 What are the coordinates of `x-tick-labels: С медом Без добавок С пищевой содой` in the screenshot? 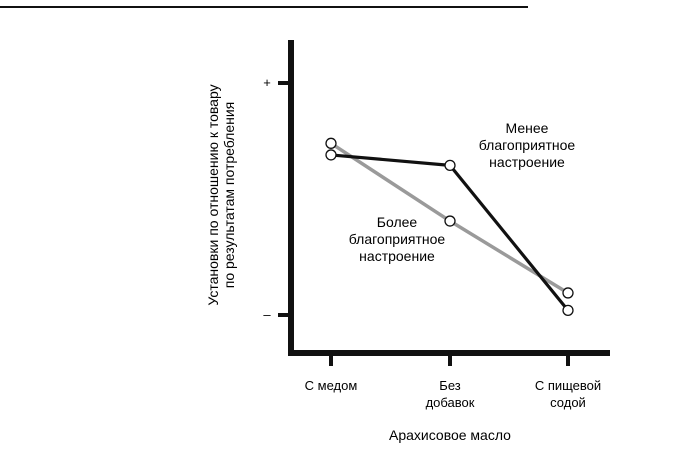 It's located at (453, 394).